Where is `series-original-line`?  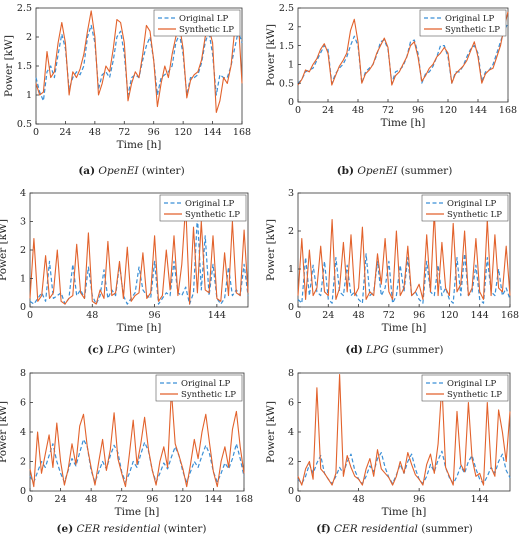 series-original-line is located at coordinates (139, 260).